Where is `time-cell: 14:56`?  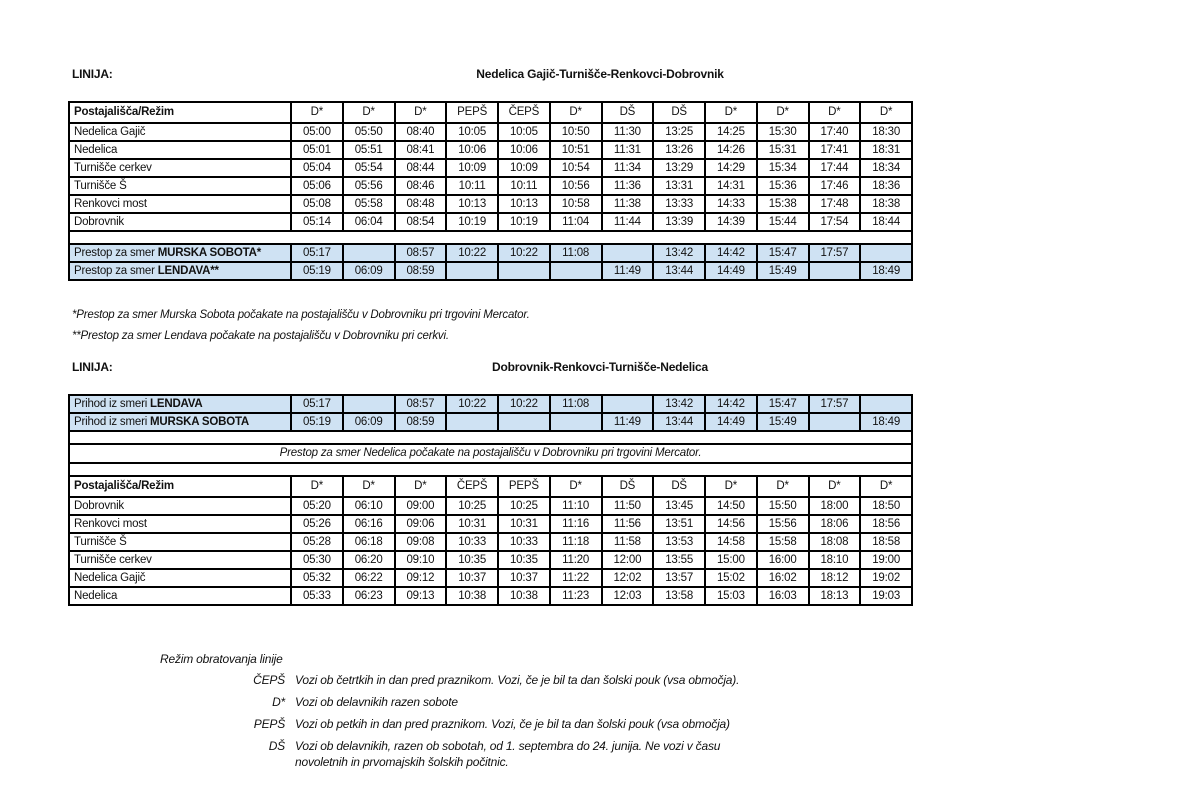 time-cell: 14:56 is located at coordinates (731, 524).